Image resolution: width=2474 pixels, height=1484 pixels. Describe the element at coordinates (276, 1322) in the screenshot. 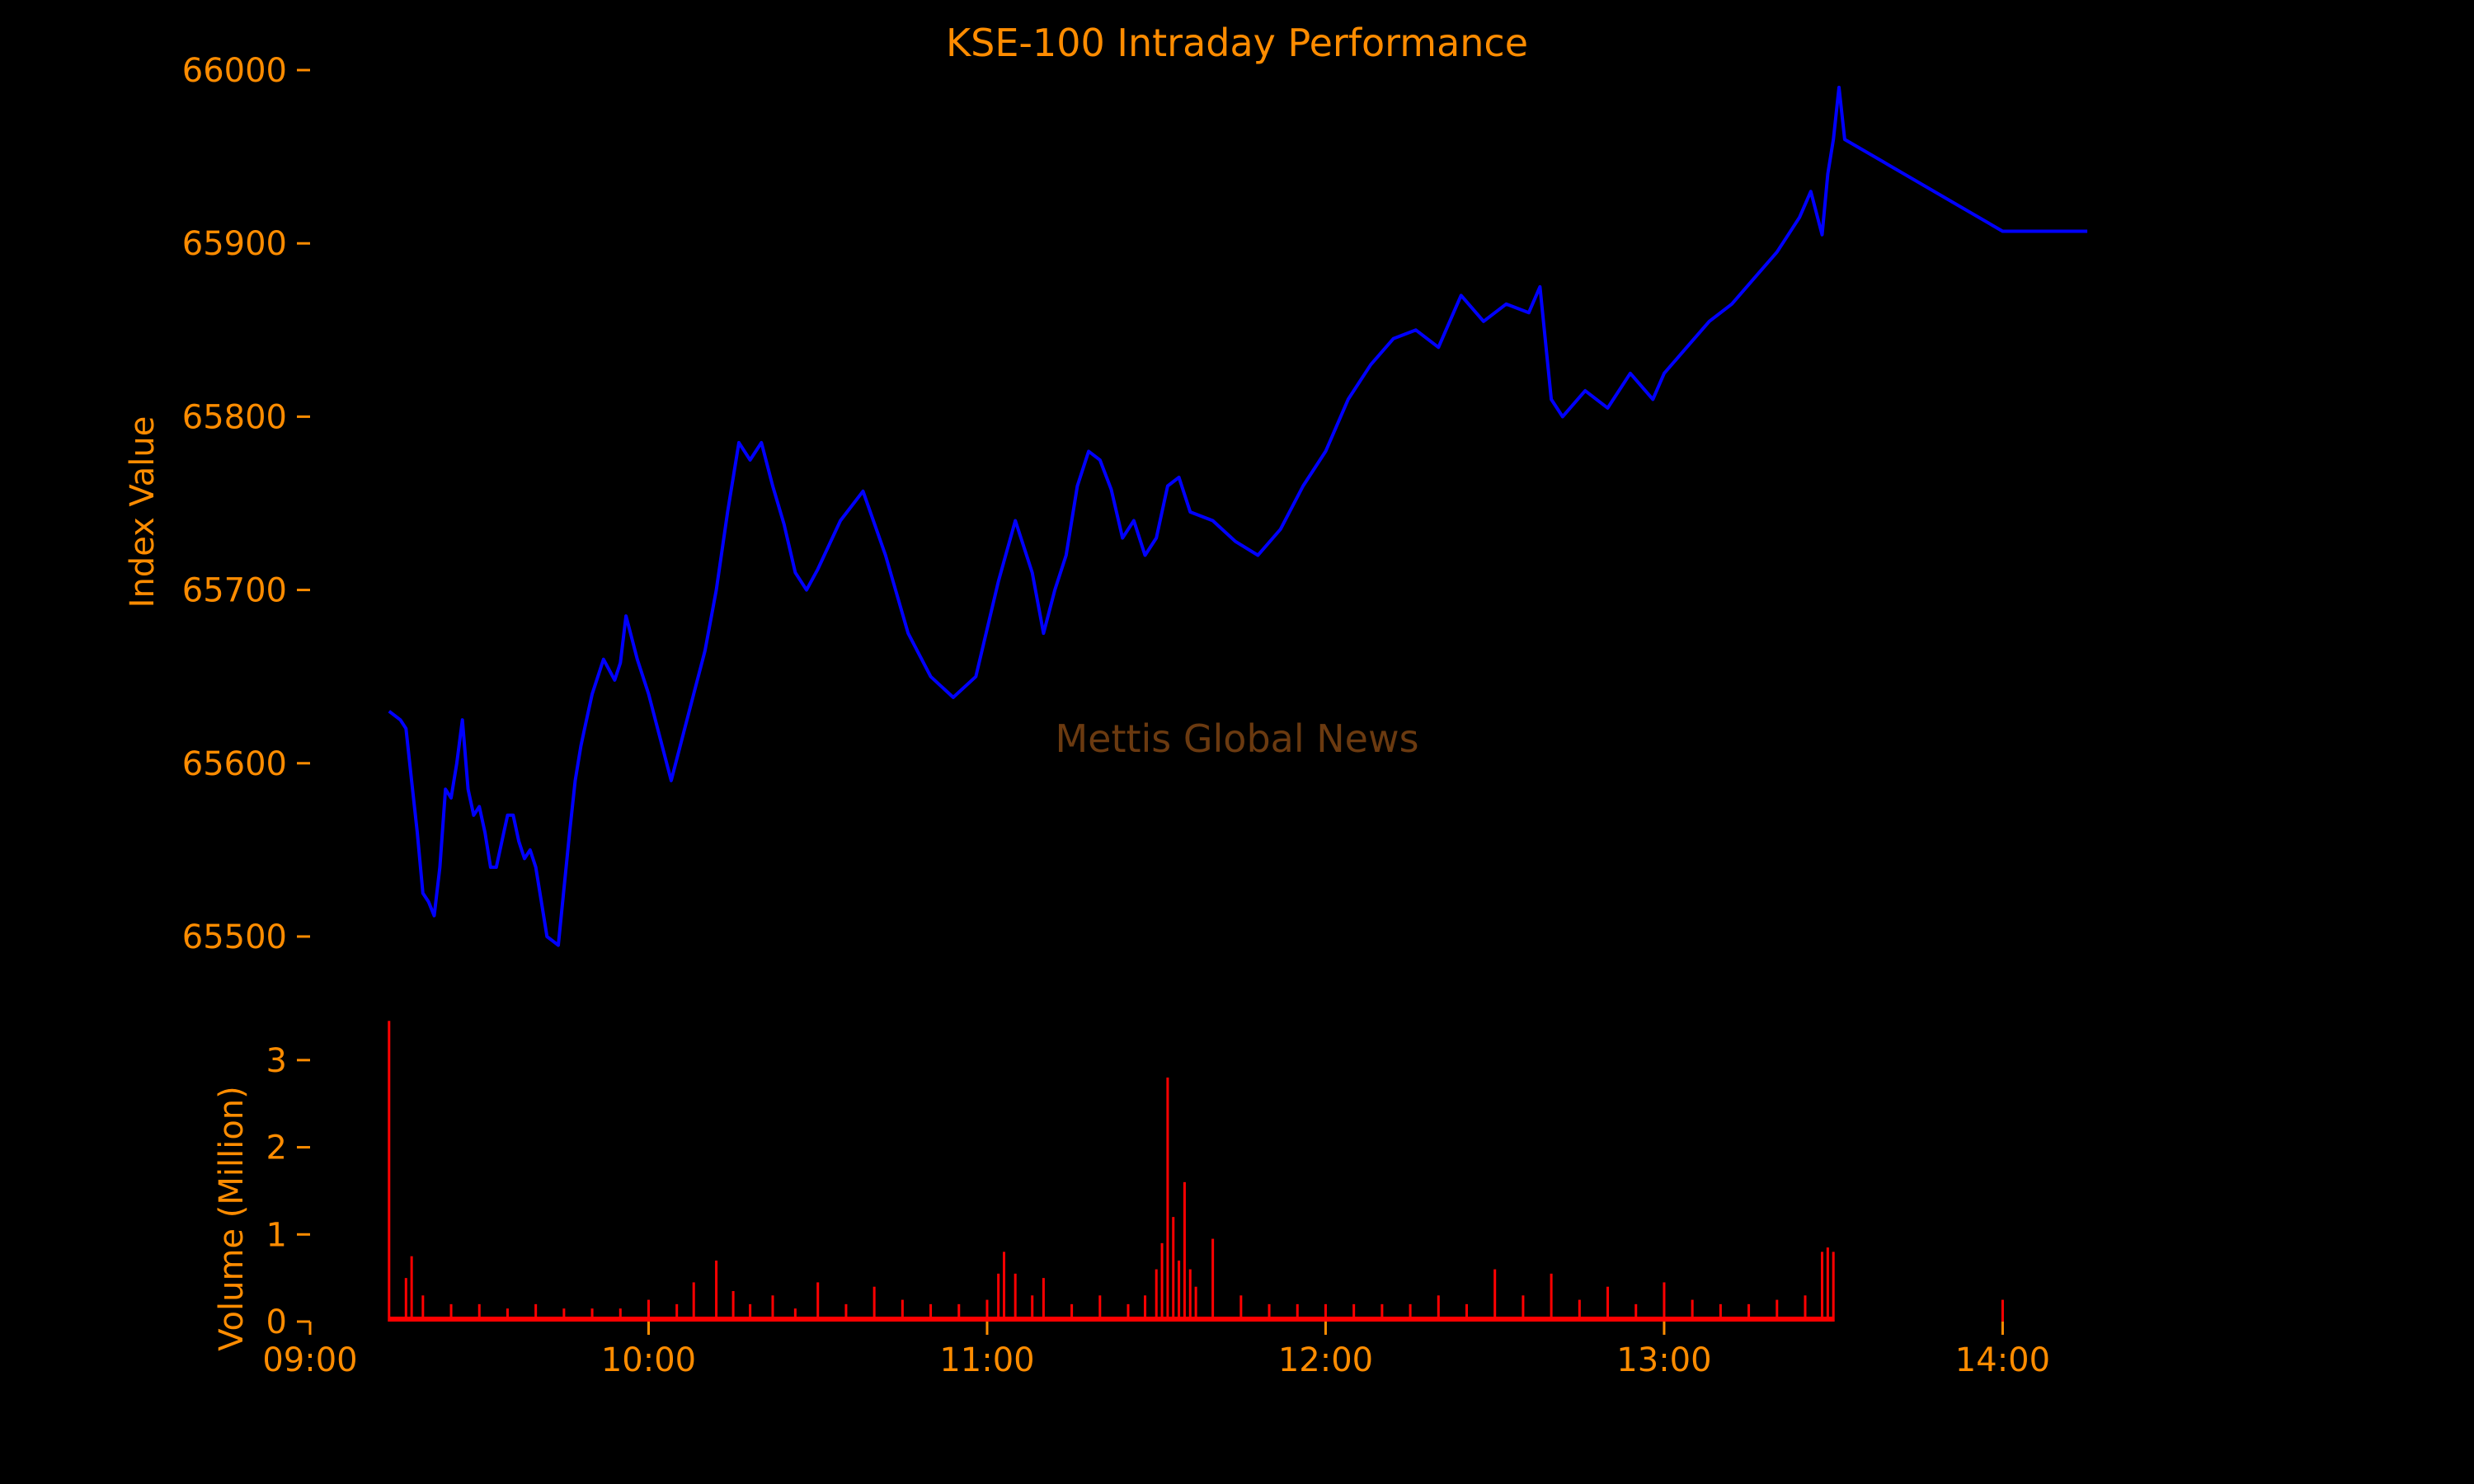

I see `volume-y-tick-label: 0` at that location.